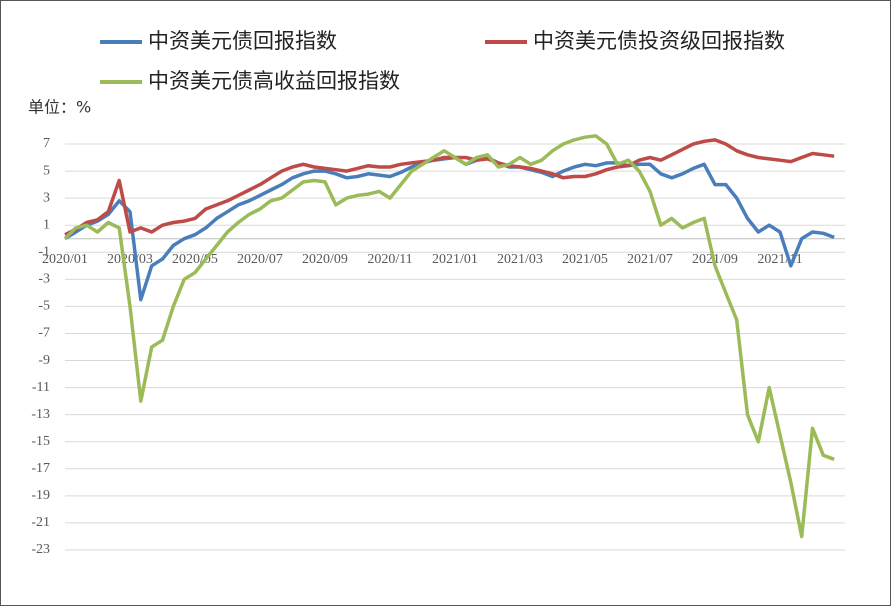 The width and height of the screenshot is (891, 606). What do you see at coordinates (41, 387) in the screenshot?
I see `y-tick-label: -11` at bounding box center [41, 387].